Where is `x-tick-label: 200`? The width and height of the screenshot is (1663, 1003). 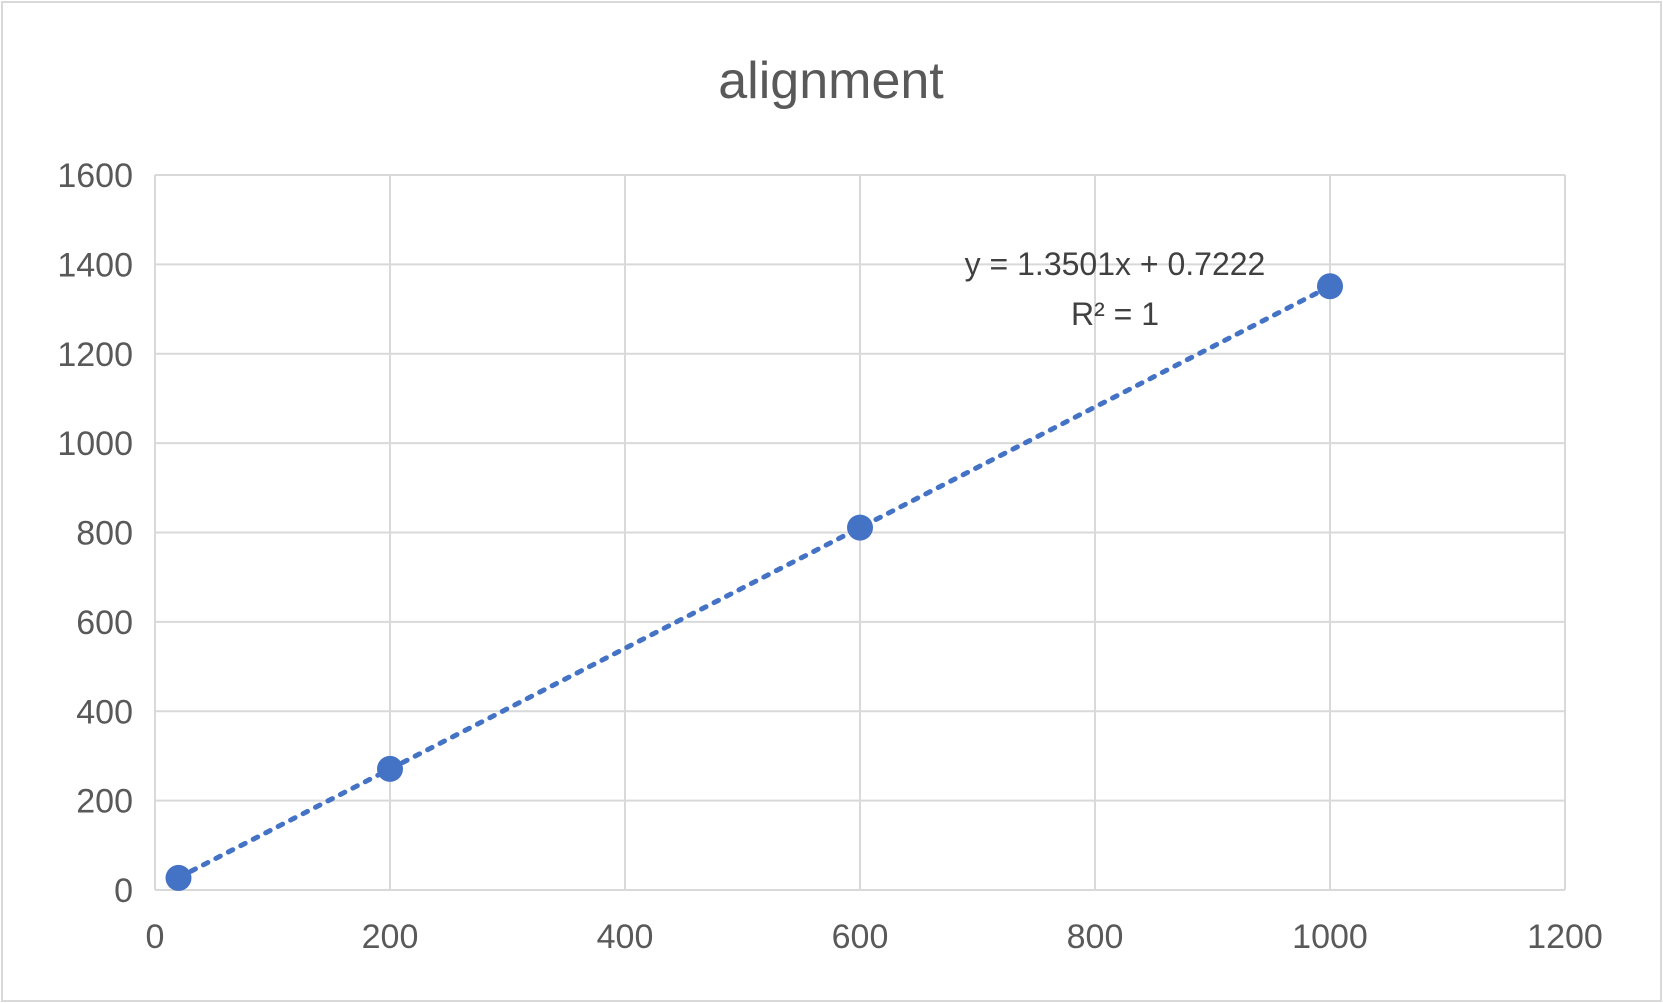 x-tick-label: 200 is located at coordinates (390, 937).